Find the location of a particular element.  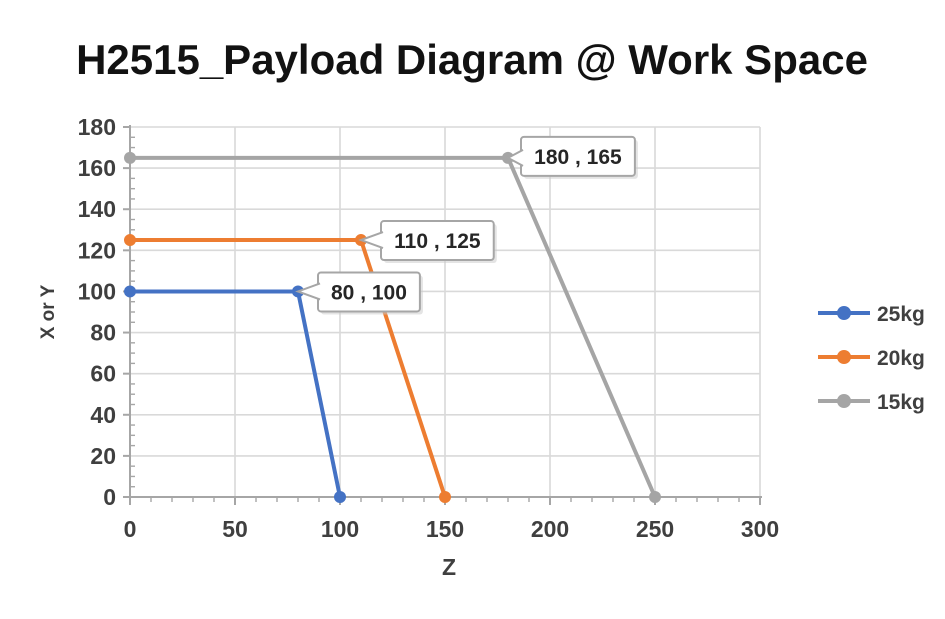

data-callouts: 80 , 100 110 , 125 180 , 165 is located at coordinates (466, 225).